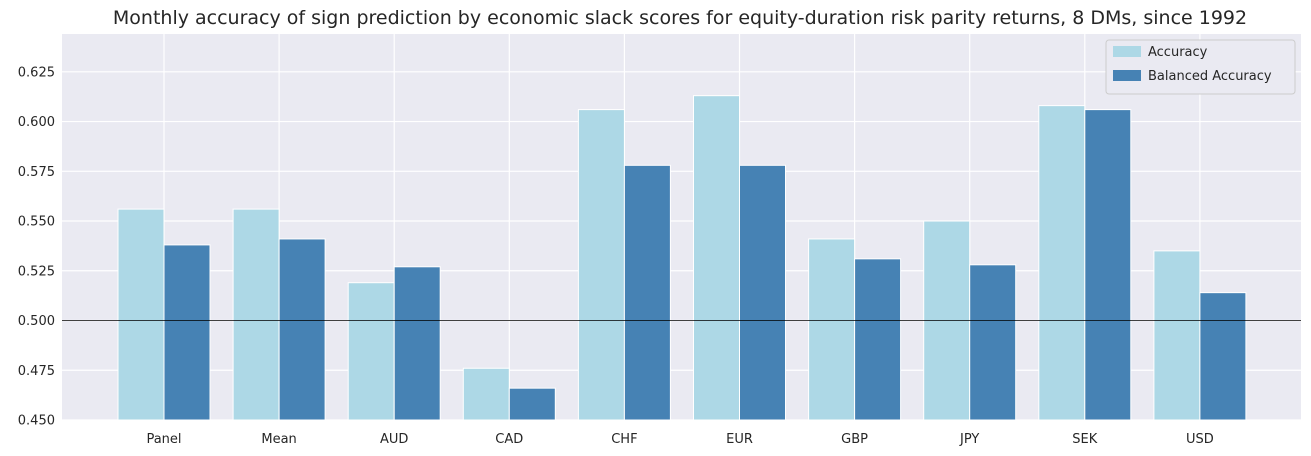  I want to click on x-tick-label-aud: AUD, so click(394, 439).